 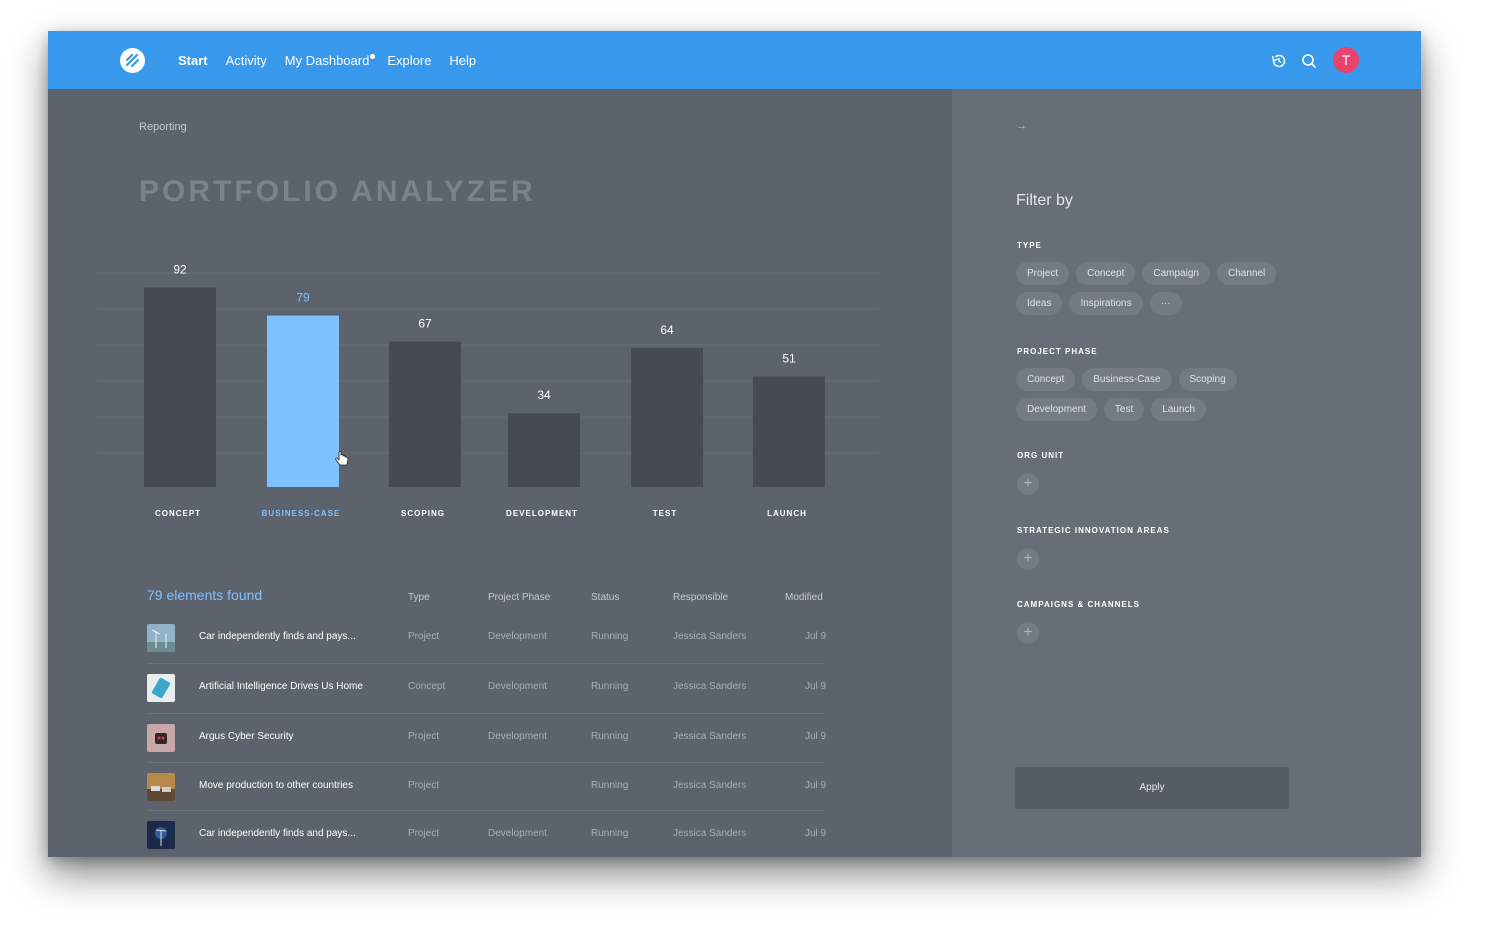 I want to click on category-label: DEVELOPMENT, so click(x=542, y=513).